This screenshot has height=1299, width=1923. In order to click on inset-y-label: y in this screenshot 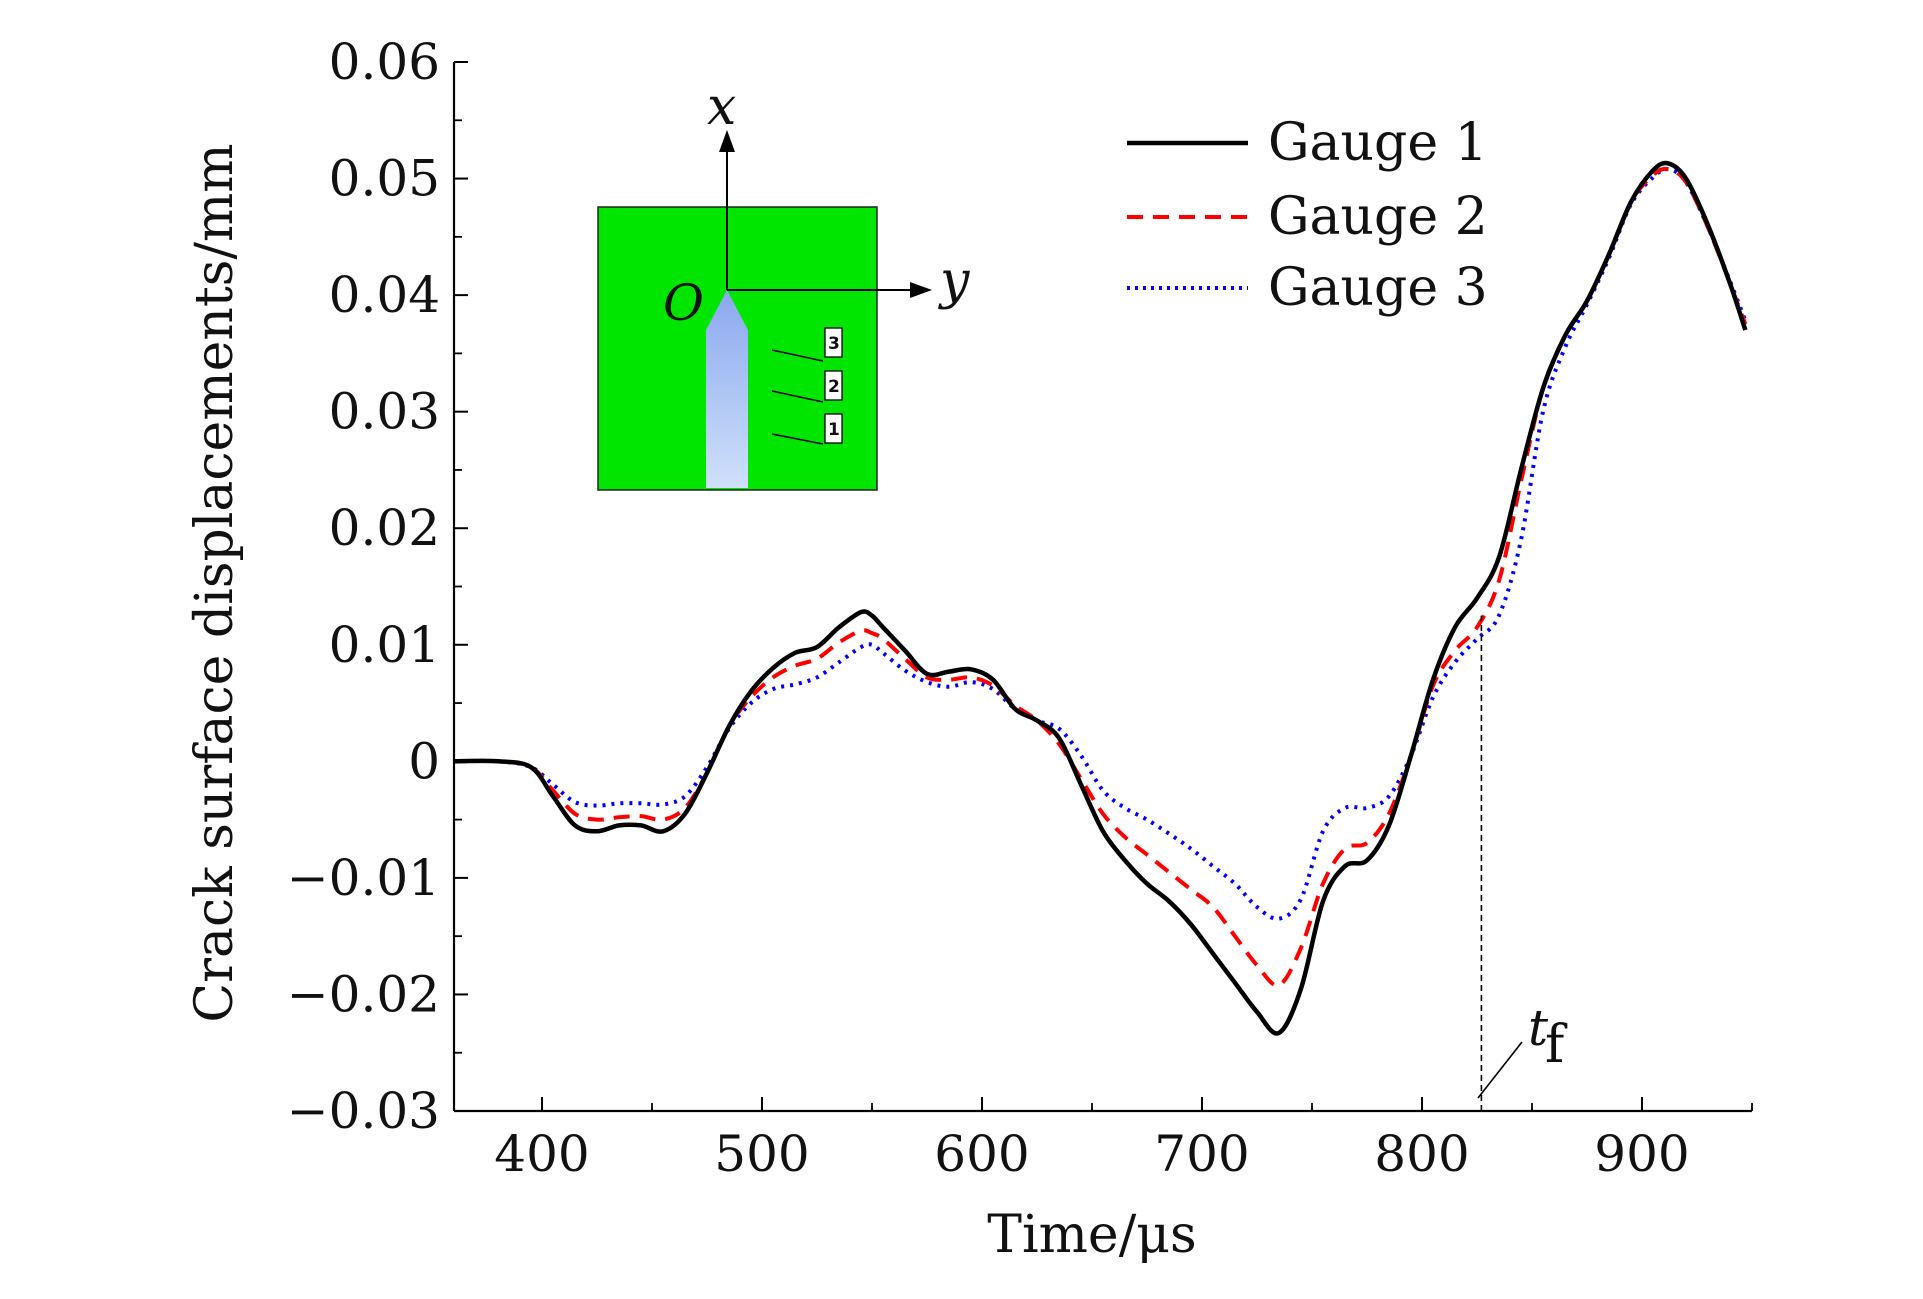, I will do `click(954, 281)`.